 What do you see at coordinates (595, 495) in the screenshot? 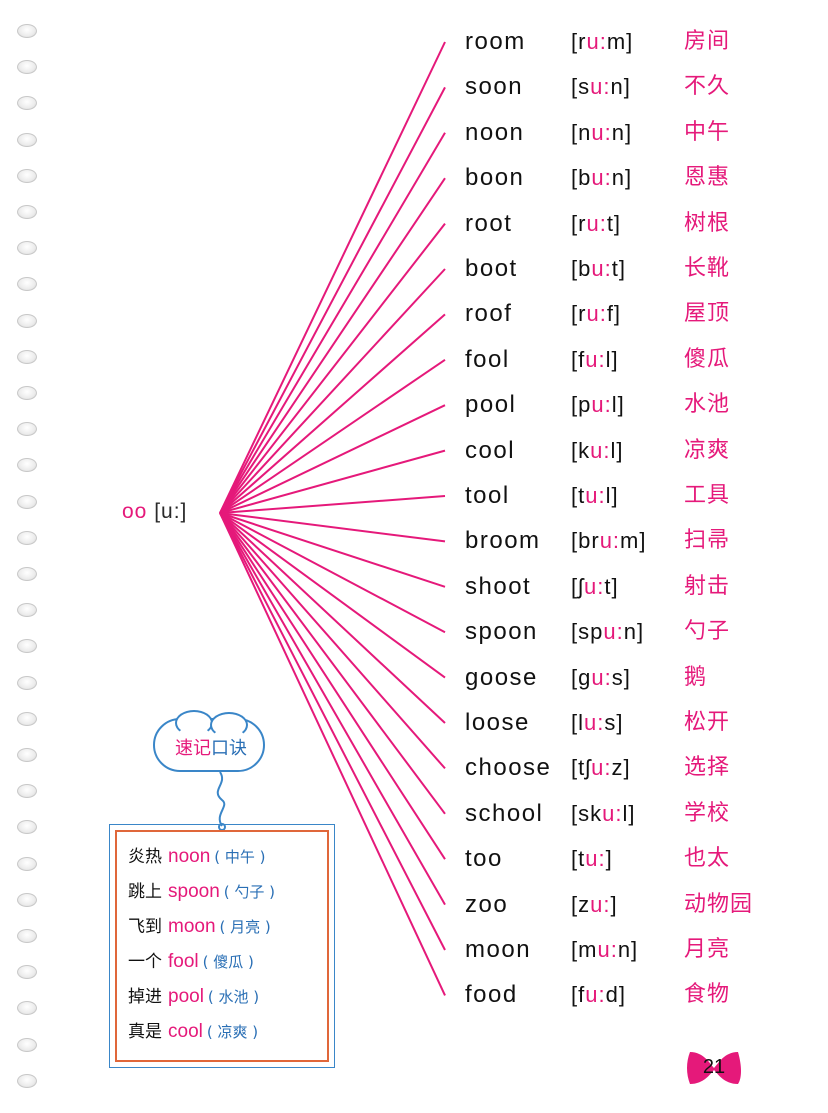
I see `word-ipa: [tu:l]` at bounding box center [595, 495].